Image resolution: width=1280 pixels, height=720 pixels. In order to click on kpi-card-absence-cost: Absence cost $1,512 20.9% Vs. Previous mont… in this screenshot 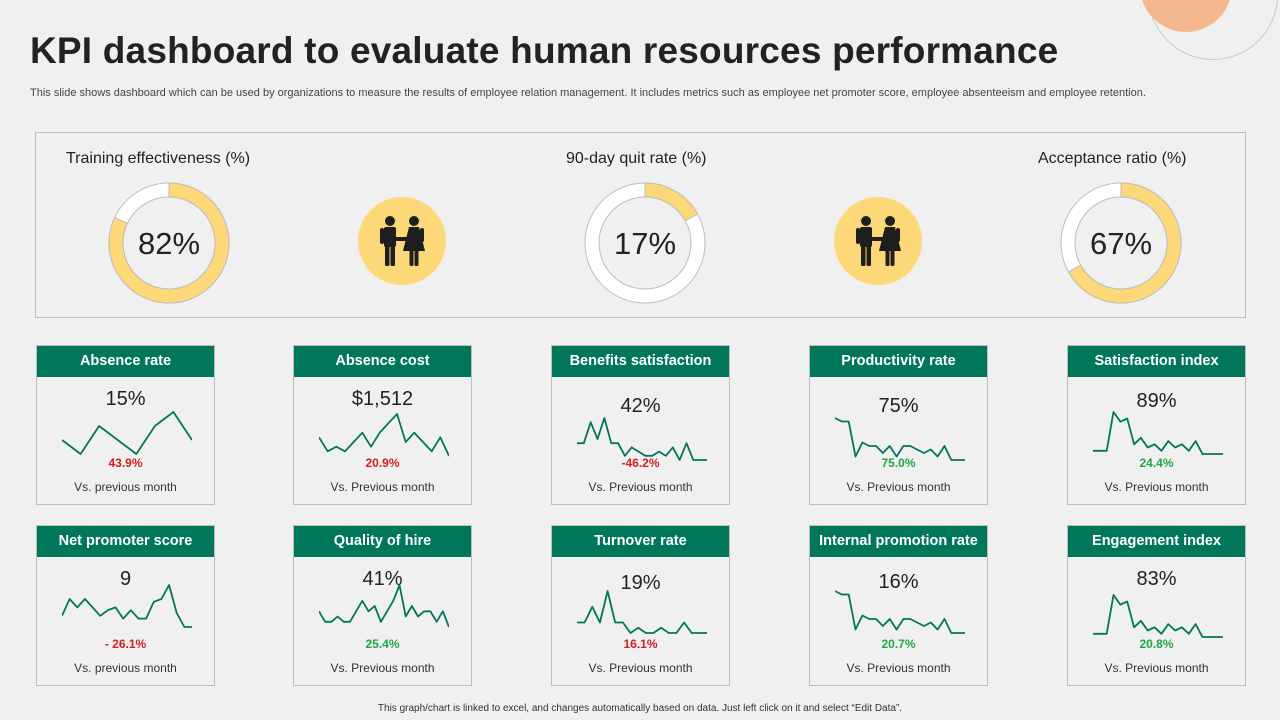, I will do `click(382, 425)`.